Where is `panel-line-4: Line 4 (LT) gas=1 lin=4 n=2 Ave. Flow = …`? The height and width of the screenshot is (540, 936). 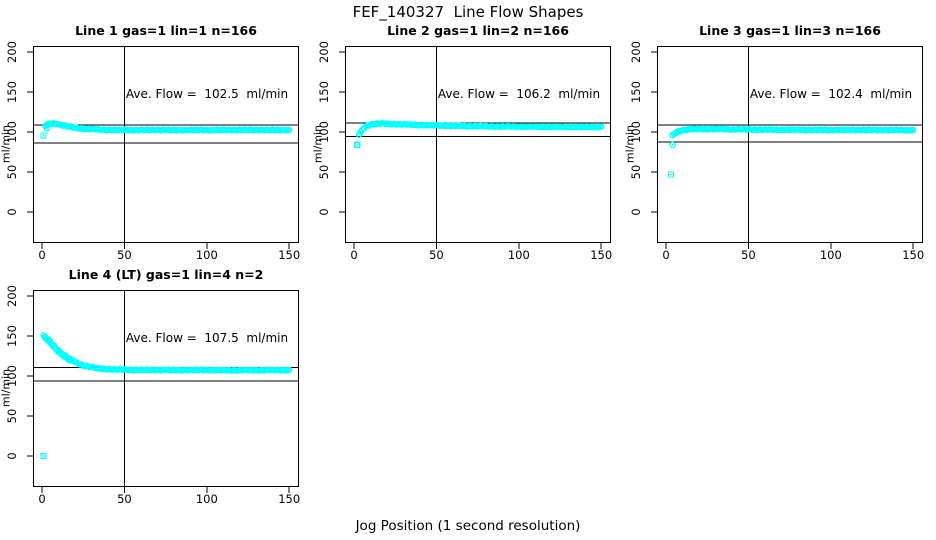 panel-line-4: Line 4 (LT) gas=1 lin=4 n=2 Ave. Flow = … is located at coordinates (150, 386).